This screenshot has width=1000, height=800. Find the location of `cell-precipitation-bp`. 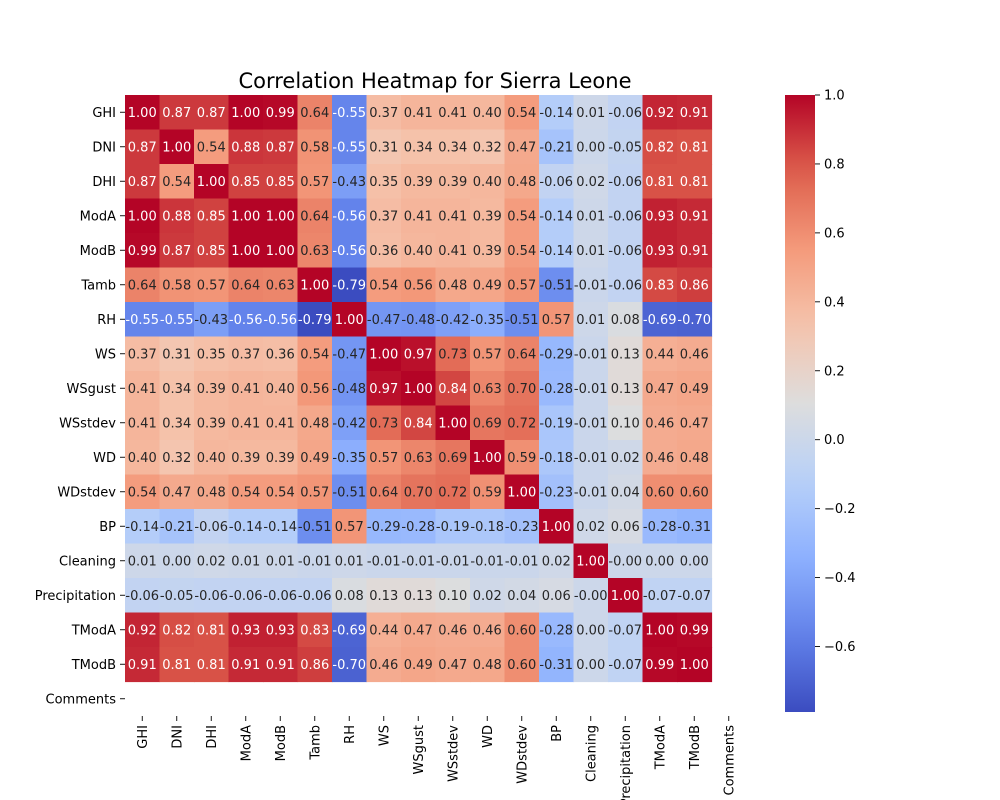

cell-precipitation-bp is located at coordinates (557, 596).